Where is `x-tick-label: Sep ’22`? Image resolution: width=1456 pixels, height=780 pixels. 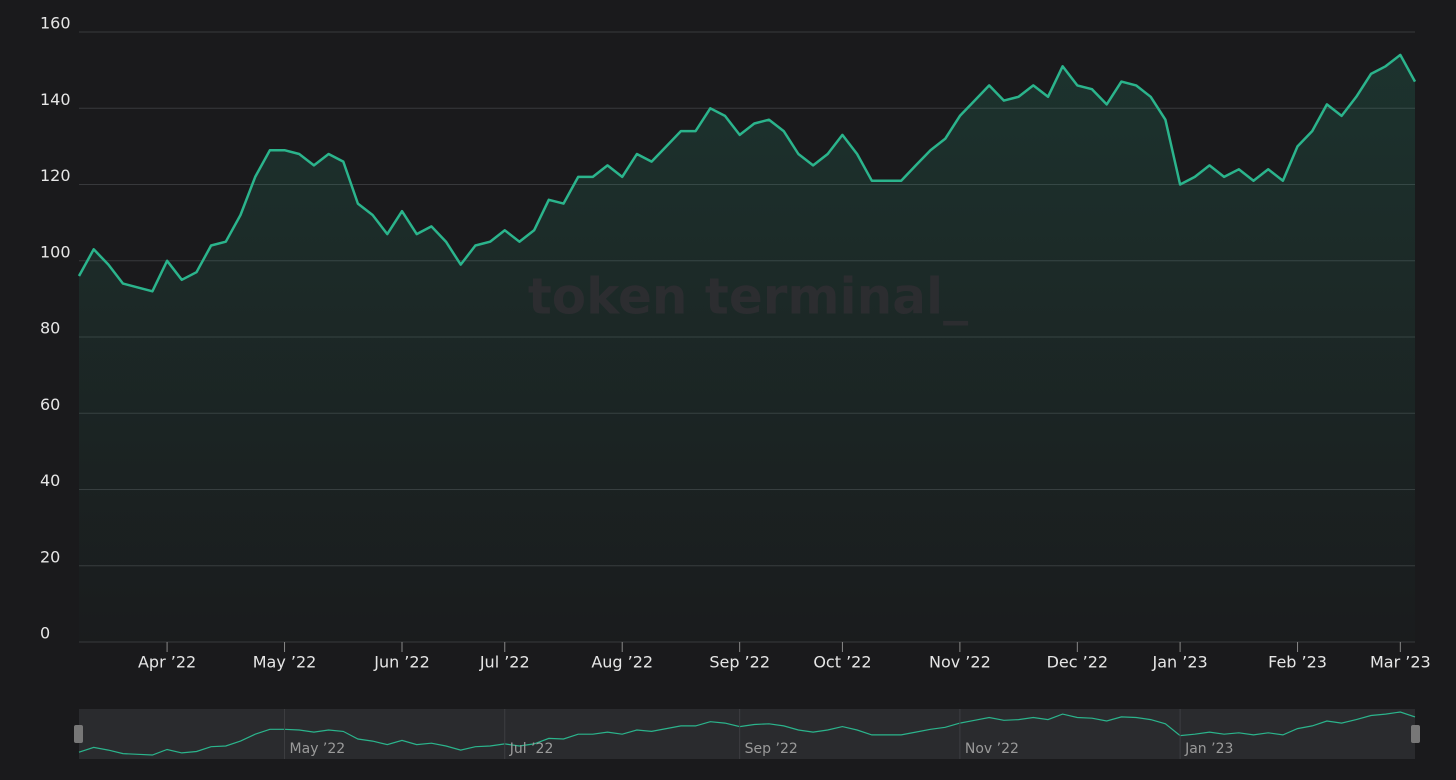 x-tick-label: Sep ’22 is located at coordinates (739, 662).